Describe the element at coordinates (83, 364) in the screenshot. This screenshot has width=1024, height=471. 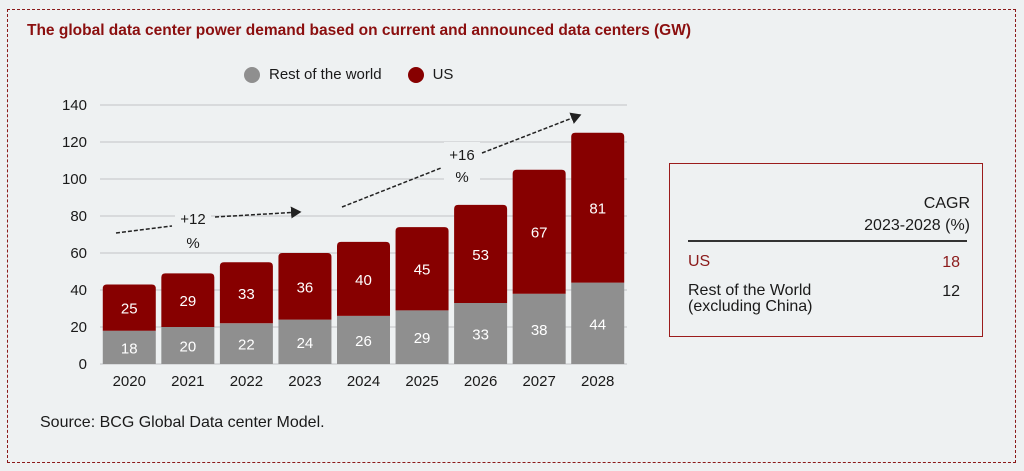
I see `y-tick-label: 0` at that location.